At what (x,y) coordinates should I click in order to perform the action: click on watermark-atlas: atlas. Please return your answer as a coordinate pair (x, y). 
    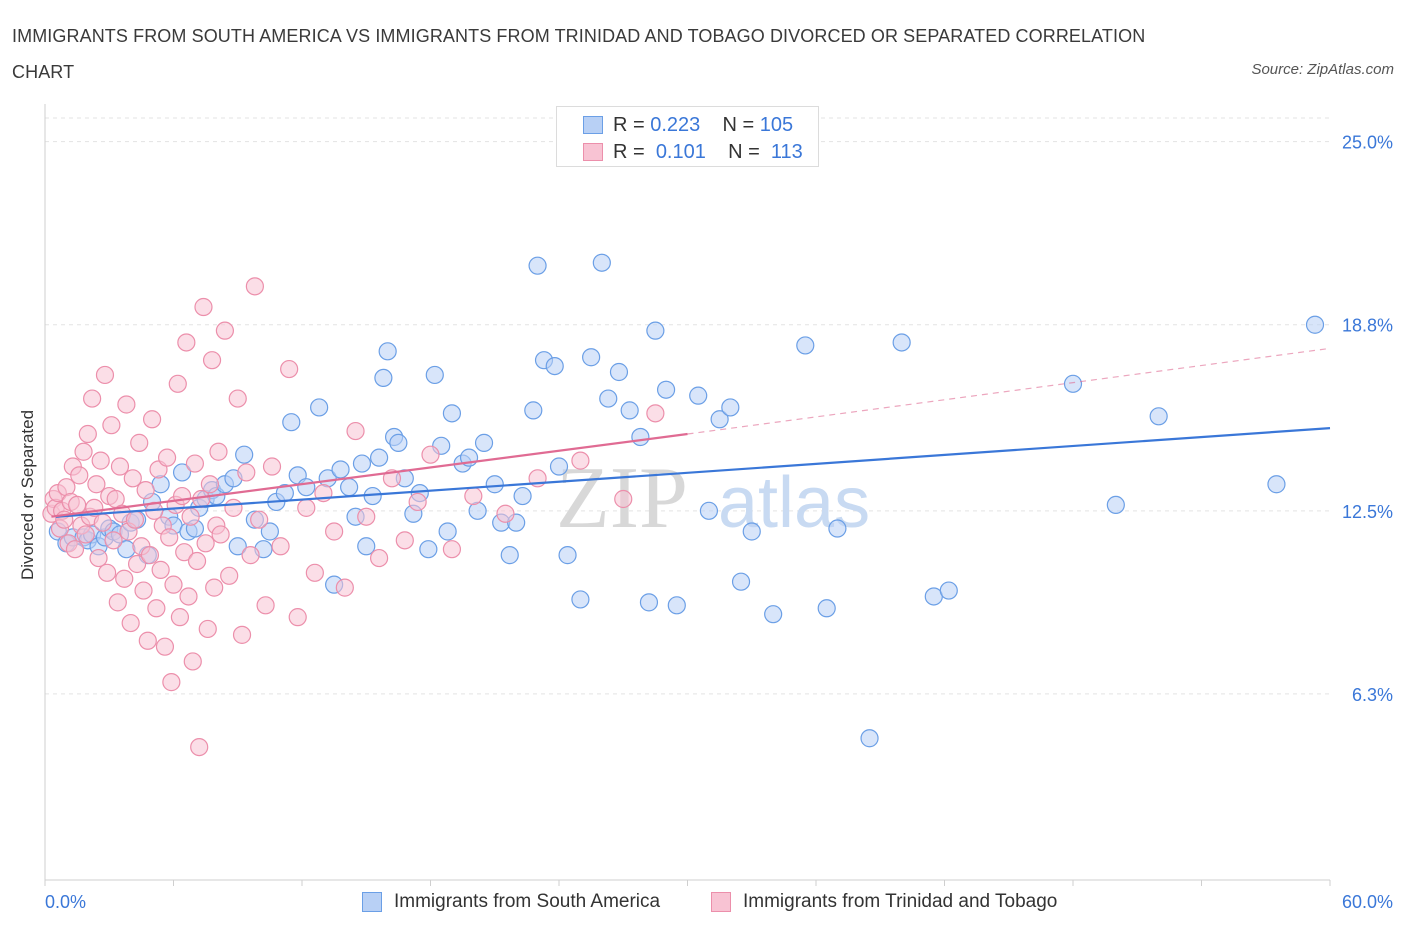
    Looking at the image, I should click on (794, 503).